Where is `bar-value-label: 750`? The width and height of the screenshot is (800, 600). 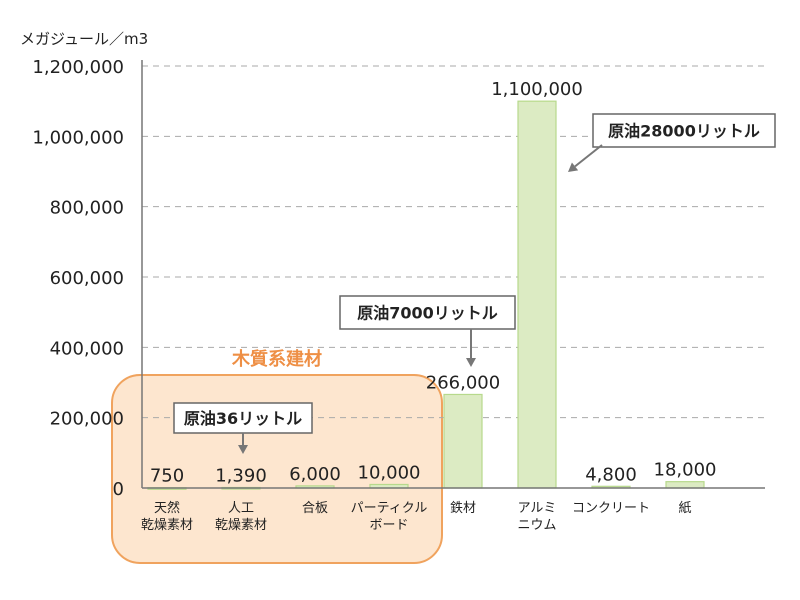
bar-value-label: 750 is located at coordinates (167, 476).